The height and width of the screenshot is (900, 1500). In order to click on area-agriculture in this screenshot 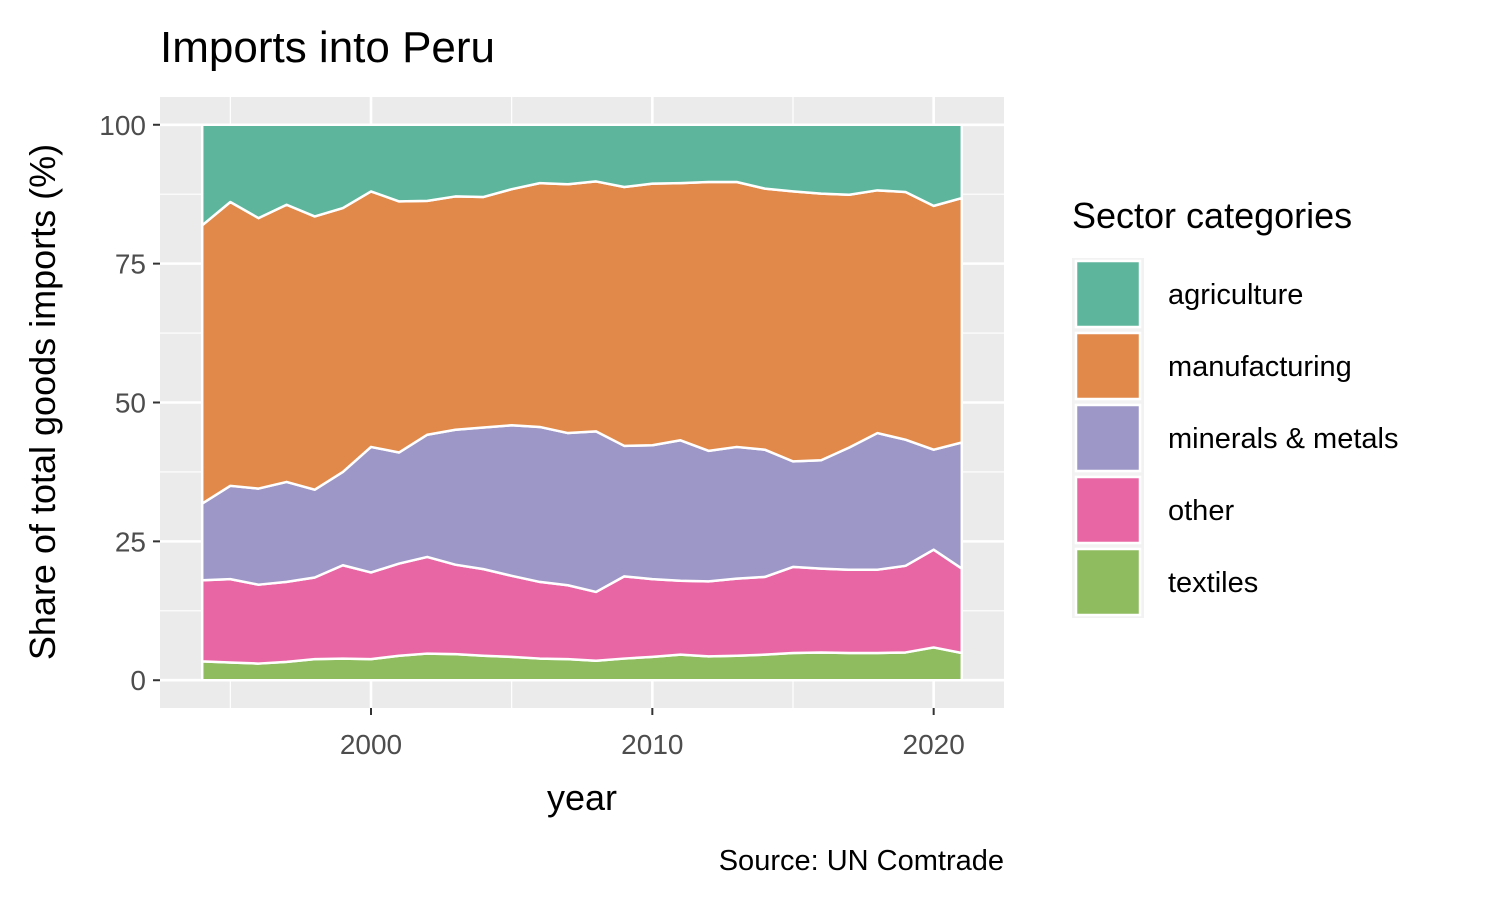, I will do `click(582, 175)`.